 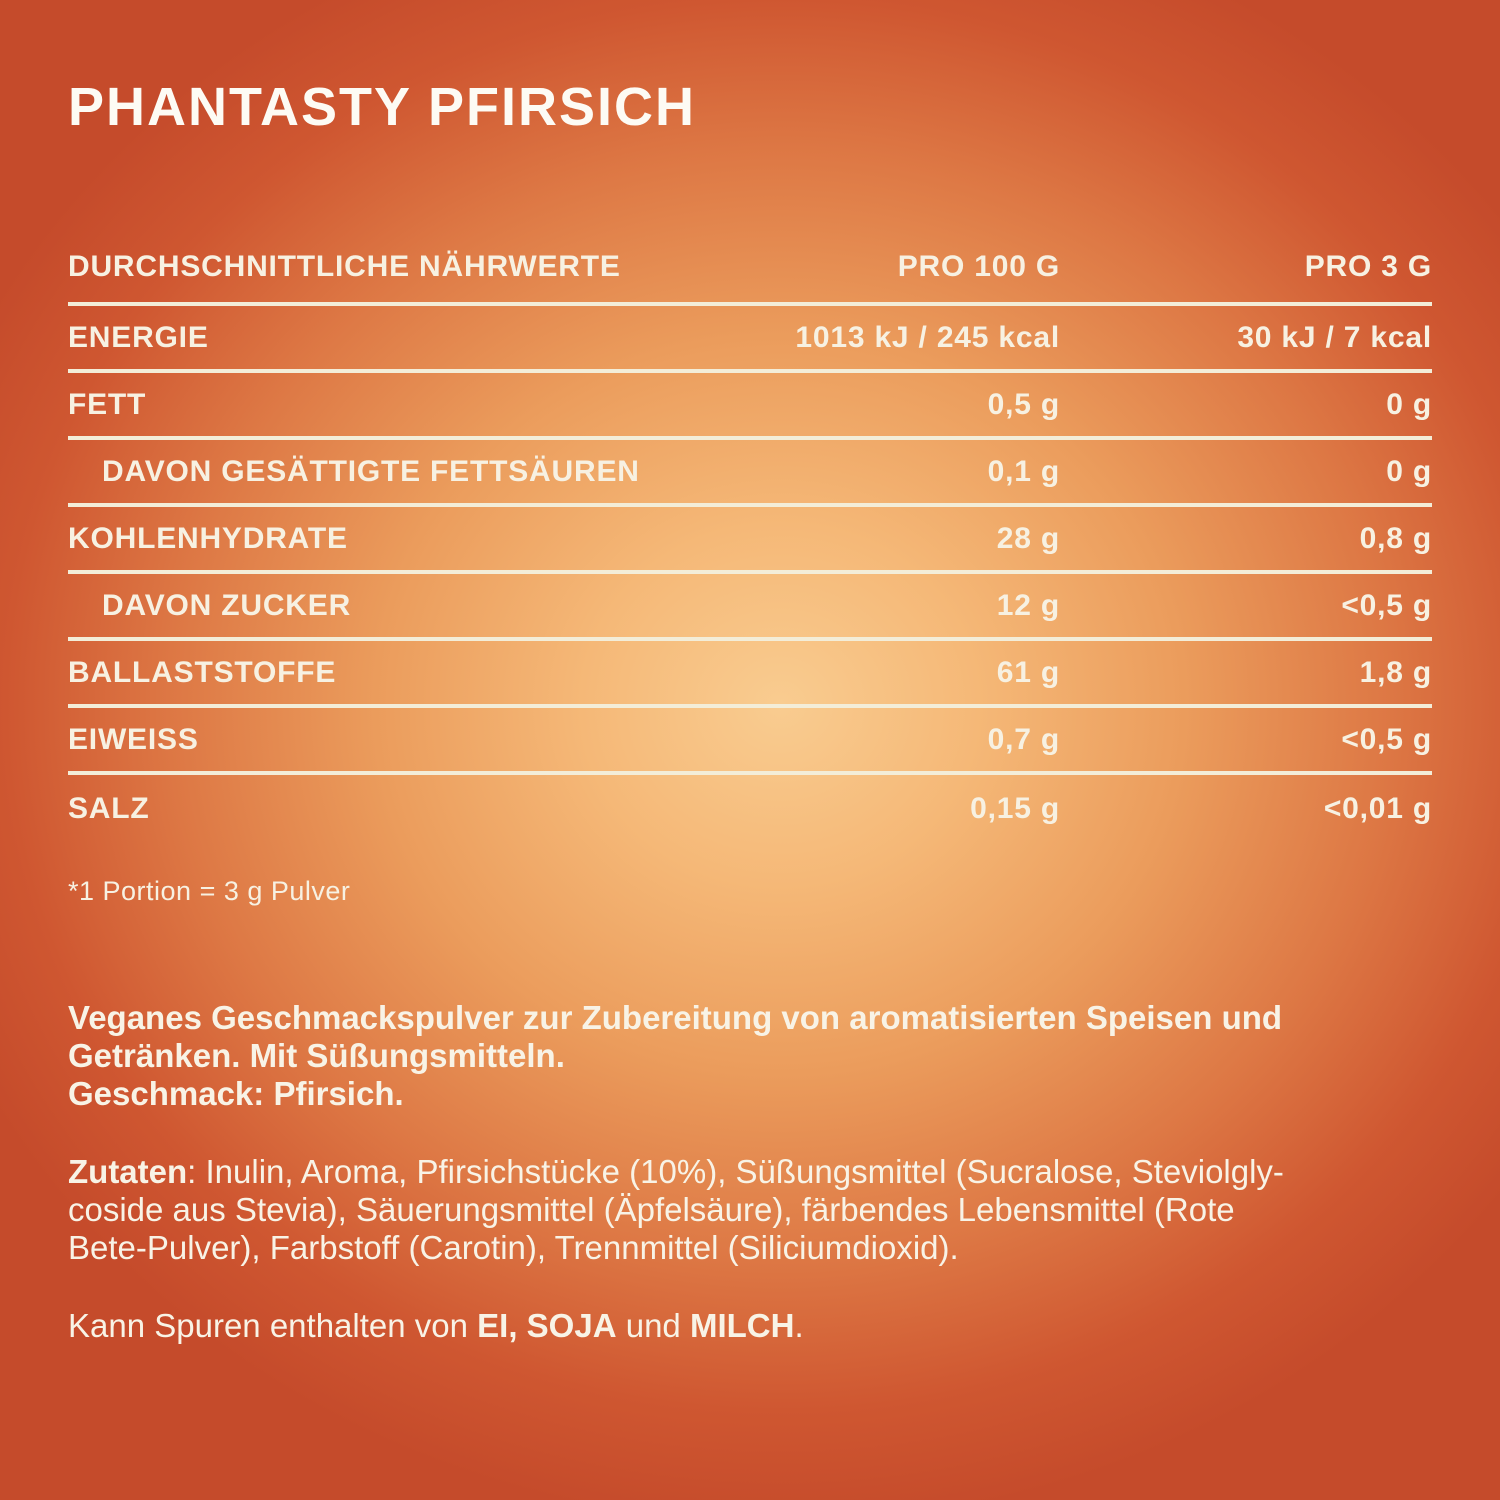 I want to click on table-header-nutrients: DURCHSCHNITTLICHE NÄHRWERTE, so click(x=344, y=266).